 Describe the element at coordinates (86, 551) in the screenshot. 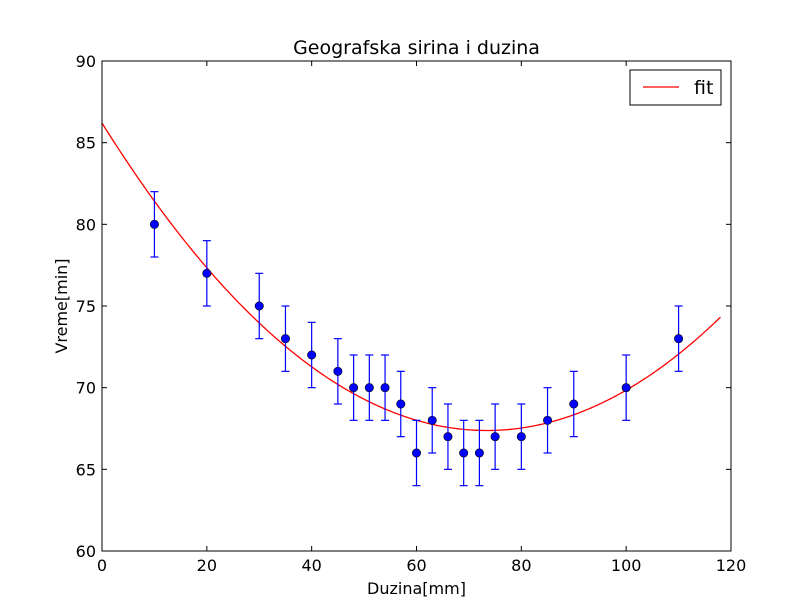

I see `y-tick-label: 60` at that location.